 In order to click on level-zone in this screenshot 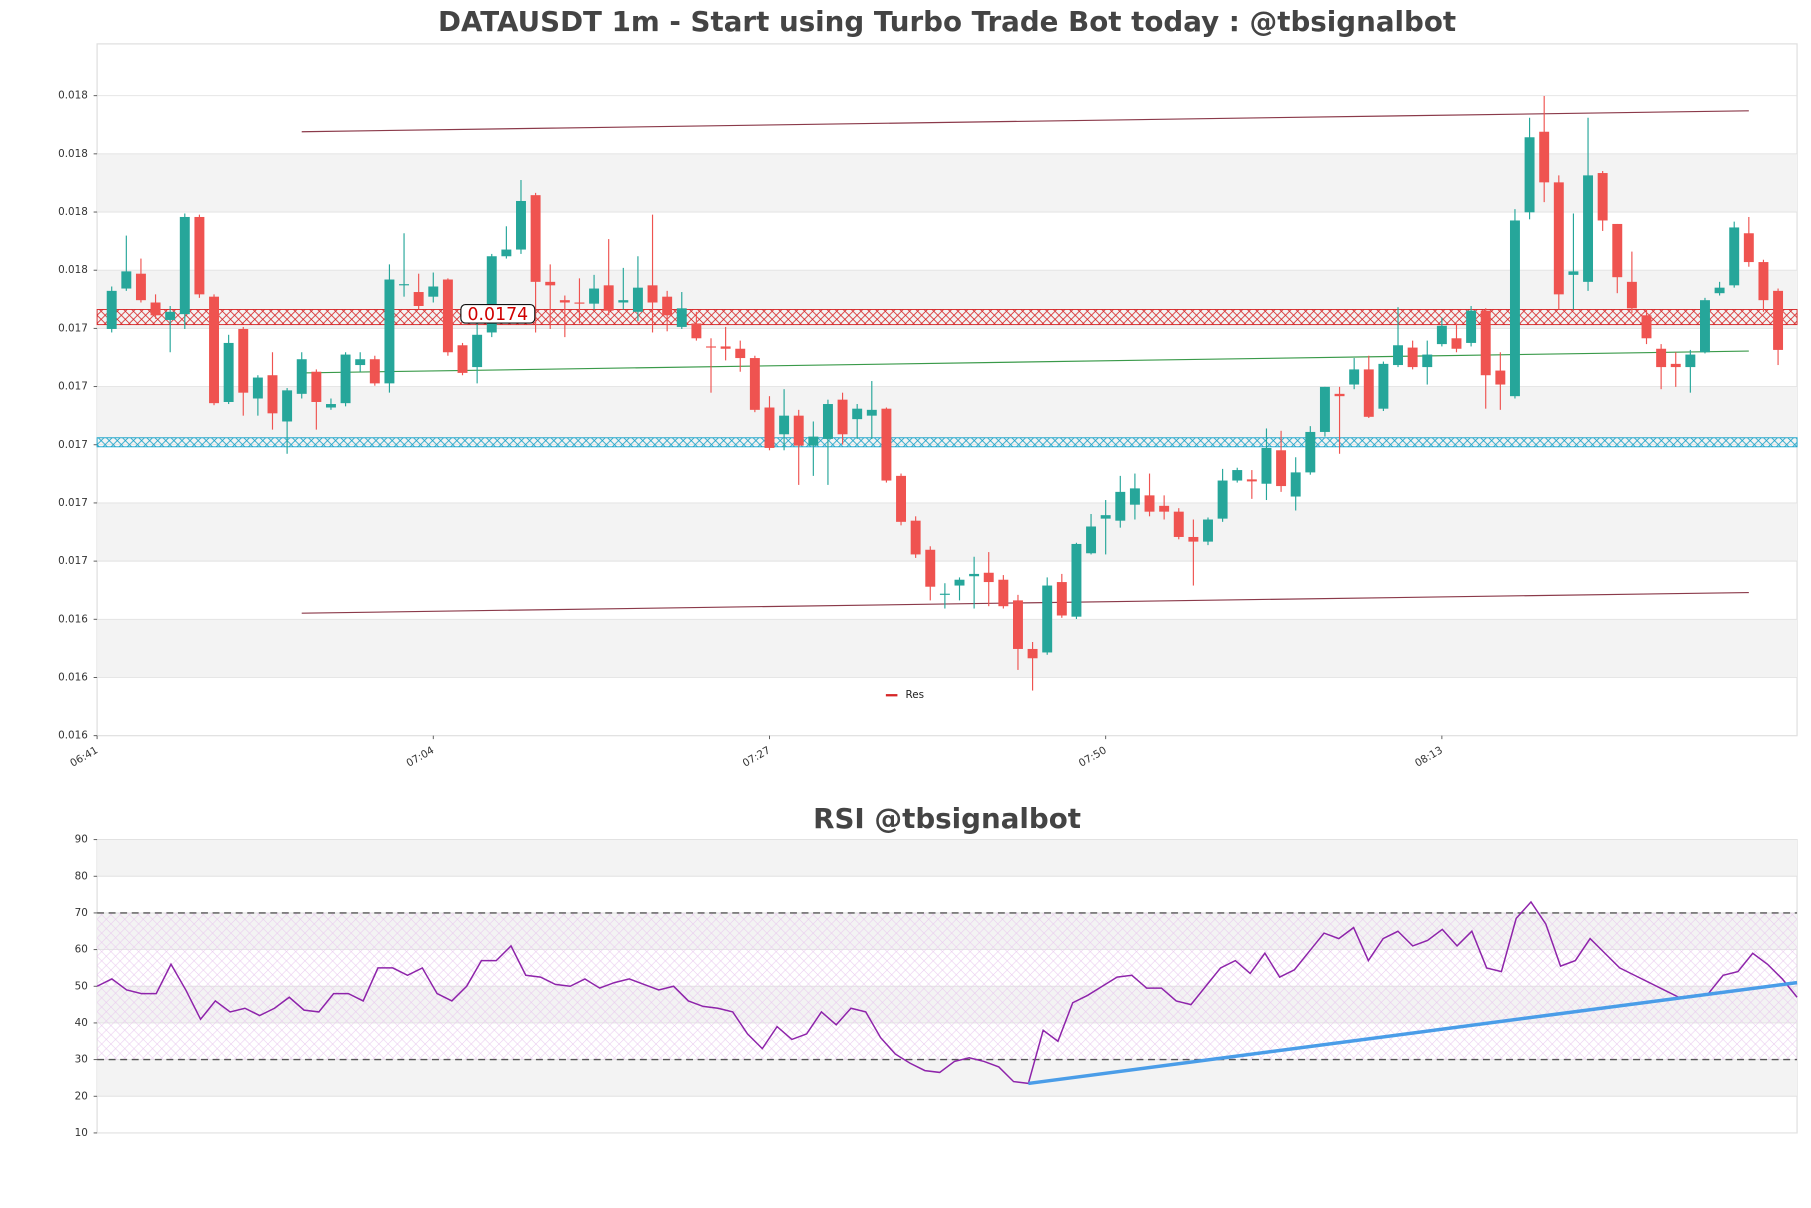, I will do `click(947, 986)`.